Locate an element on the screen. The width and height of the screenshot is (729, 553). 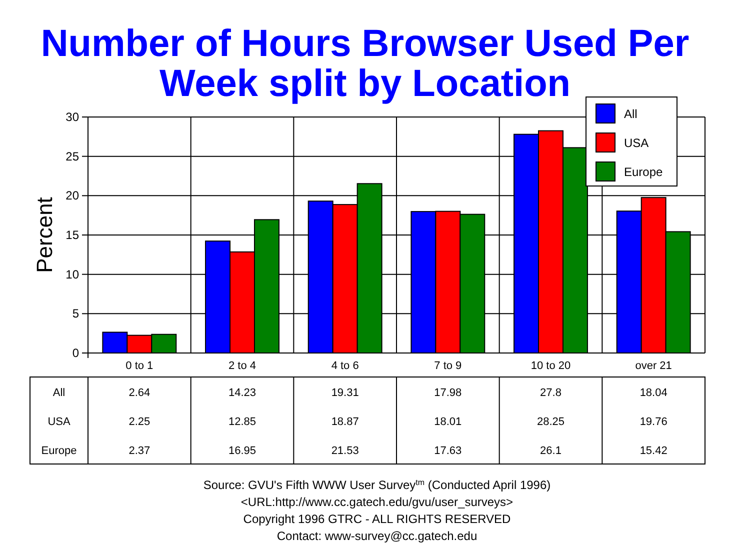
text: USA is located at coordinates (59, 422).